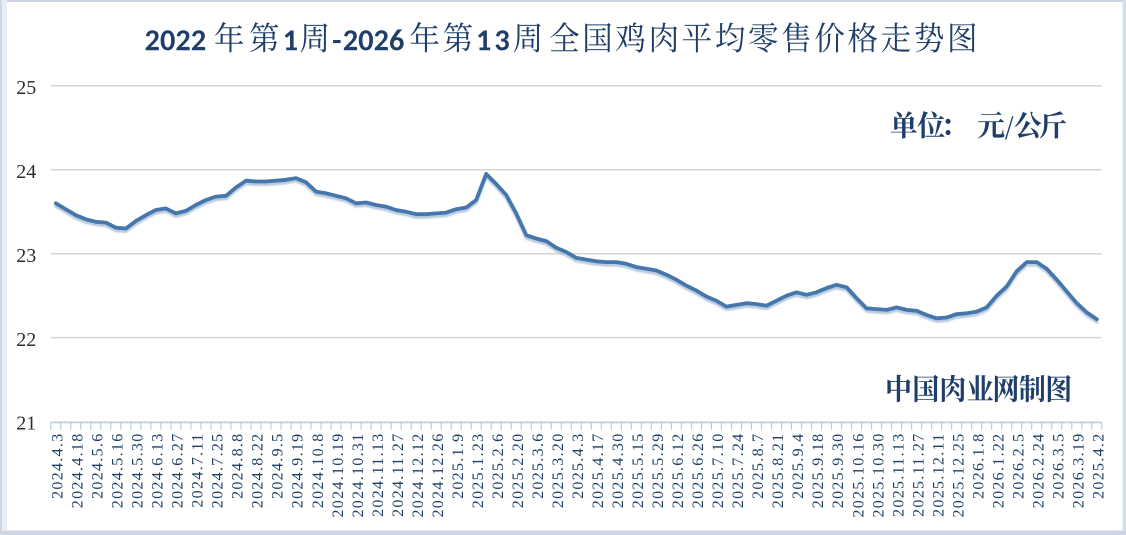  I want to click on svg-text: 24, so click(26, 172).